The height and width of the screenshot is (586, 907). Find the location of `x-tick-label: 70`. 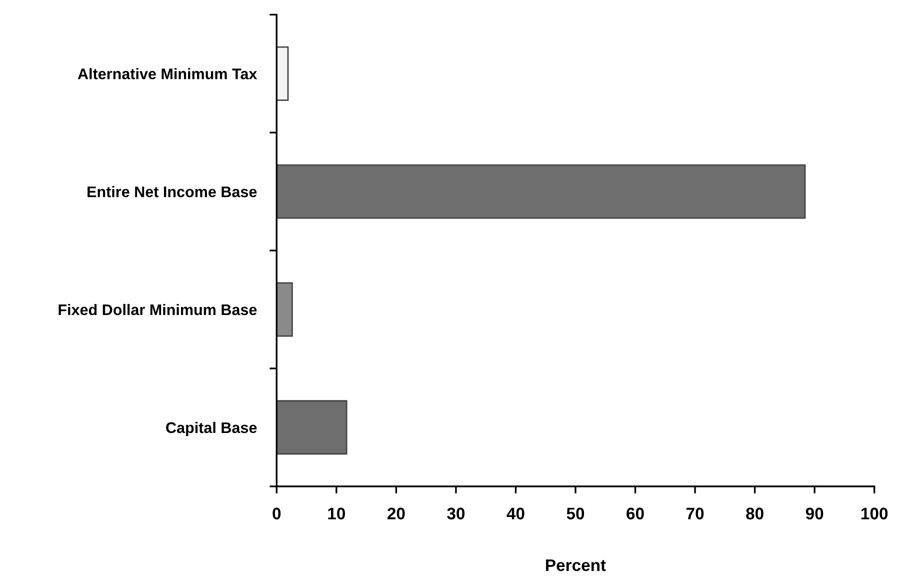

x-tick-label: 70 is located at coordinates (695, 514).